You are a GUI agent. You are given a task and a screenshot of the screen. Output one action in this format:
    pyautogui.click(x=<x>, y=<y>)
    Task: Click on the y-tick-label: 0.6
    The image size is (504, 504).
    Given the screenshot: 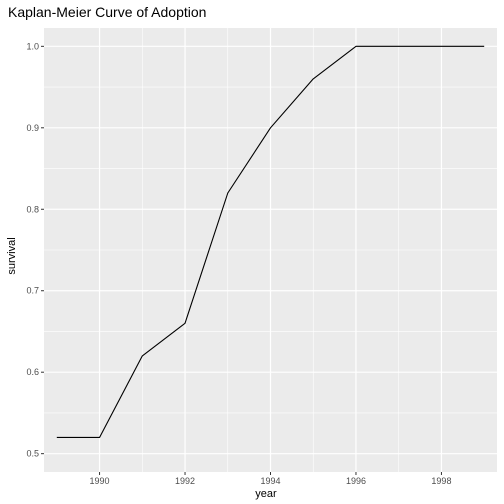 What is the action you would take?
    pyautogui.click(x=32, y=372)
    